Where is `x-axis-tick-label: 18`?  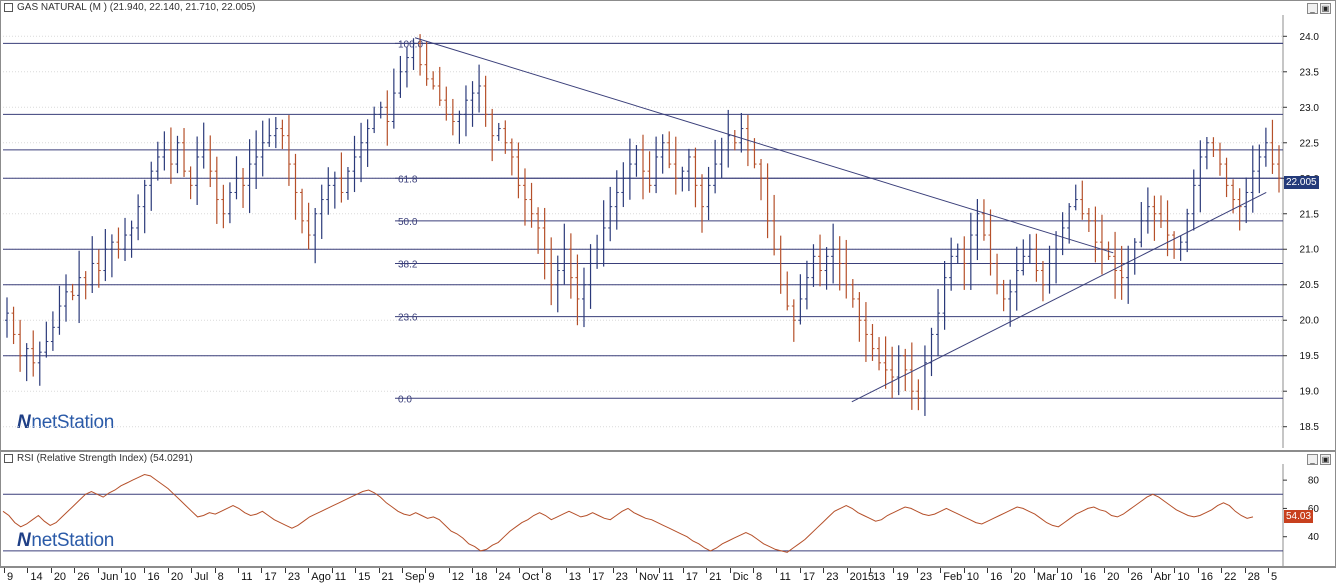
x-axis-tick-label: 18 is located at coordinates (481, 577).